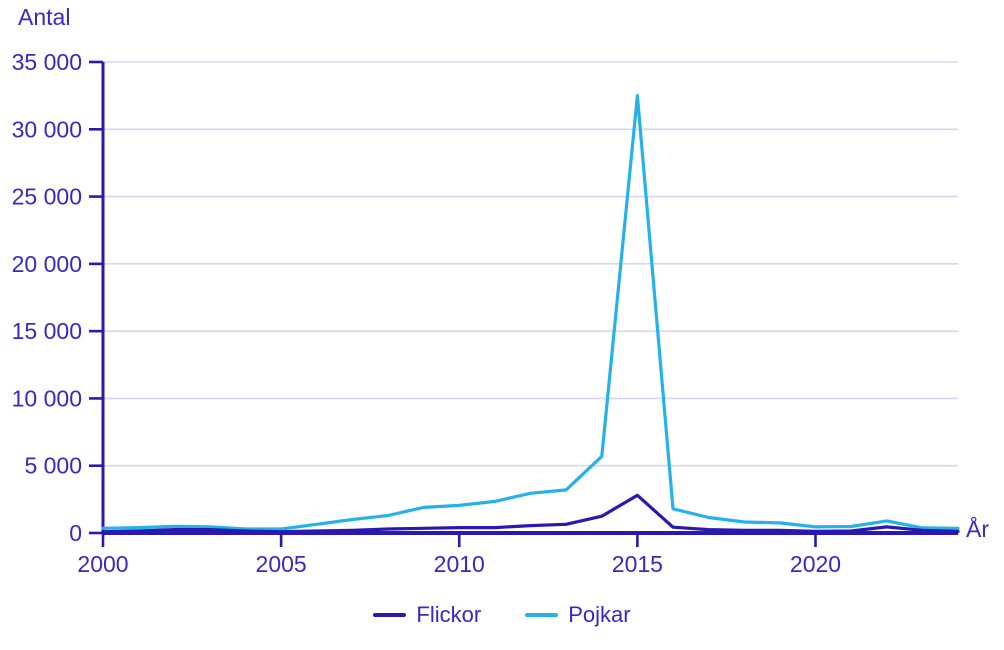 Image resolution: width=1004 pixels, height=650 pixels. Describe the element at coordinates (47, 264) in the screenshot. I see `y-tick-label: 20 000` at that location.